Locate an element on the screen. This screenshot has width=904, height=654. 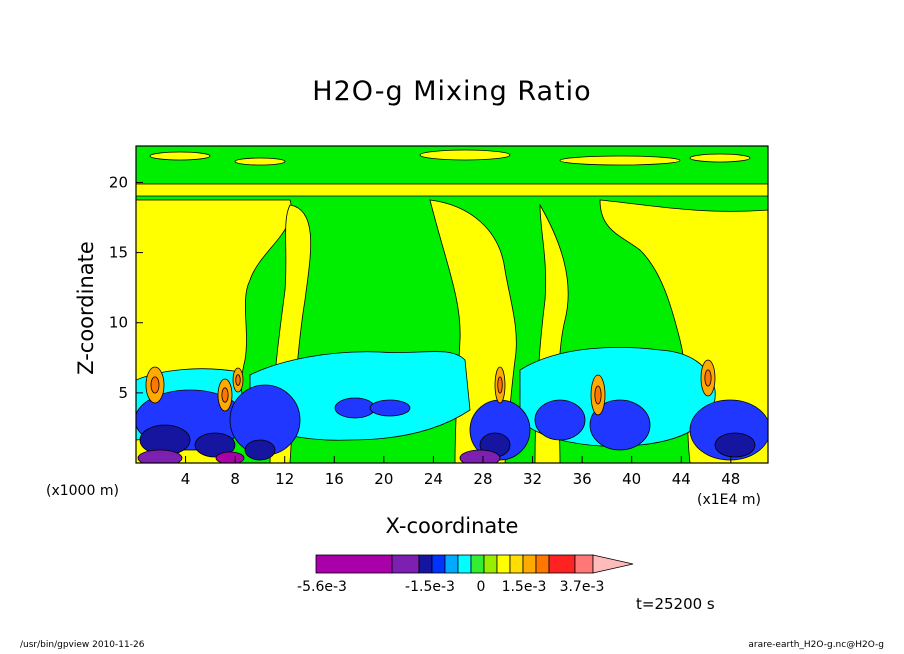
colorbar: -5.6e-3 -1.5e-3 0 1.5e-3 3.7e-3 is located at coordinates (465, 574).